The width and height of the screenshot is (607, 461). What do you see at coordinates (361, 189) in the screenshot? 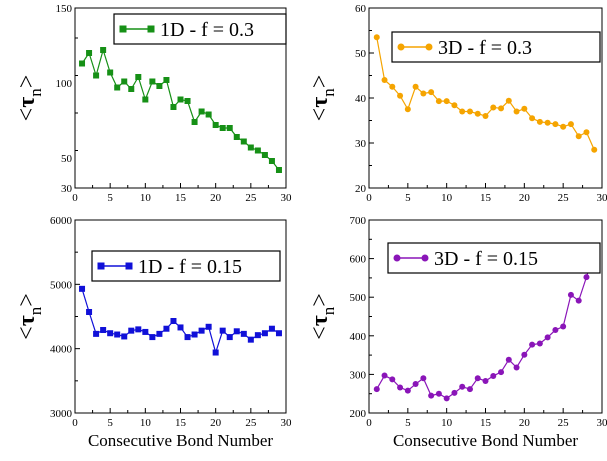
I see `y-tick-label: 20` at bounding box center [361, 189].